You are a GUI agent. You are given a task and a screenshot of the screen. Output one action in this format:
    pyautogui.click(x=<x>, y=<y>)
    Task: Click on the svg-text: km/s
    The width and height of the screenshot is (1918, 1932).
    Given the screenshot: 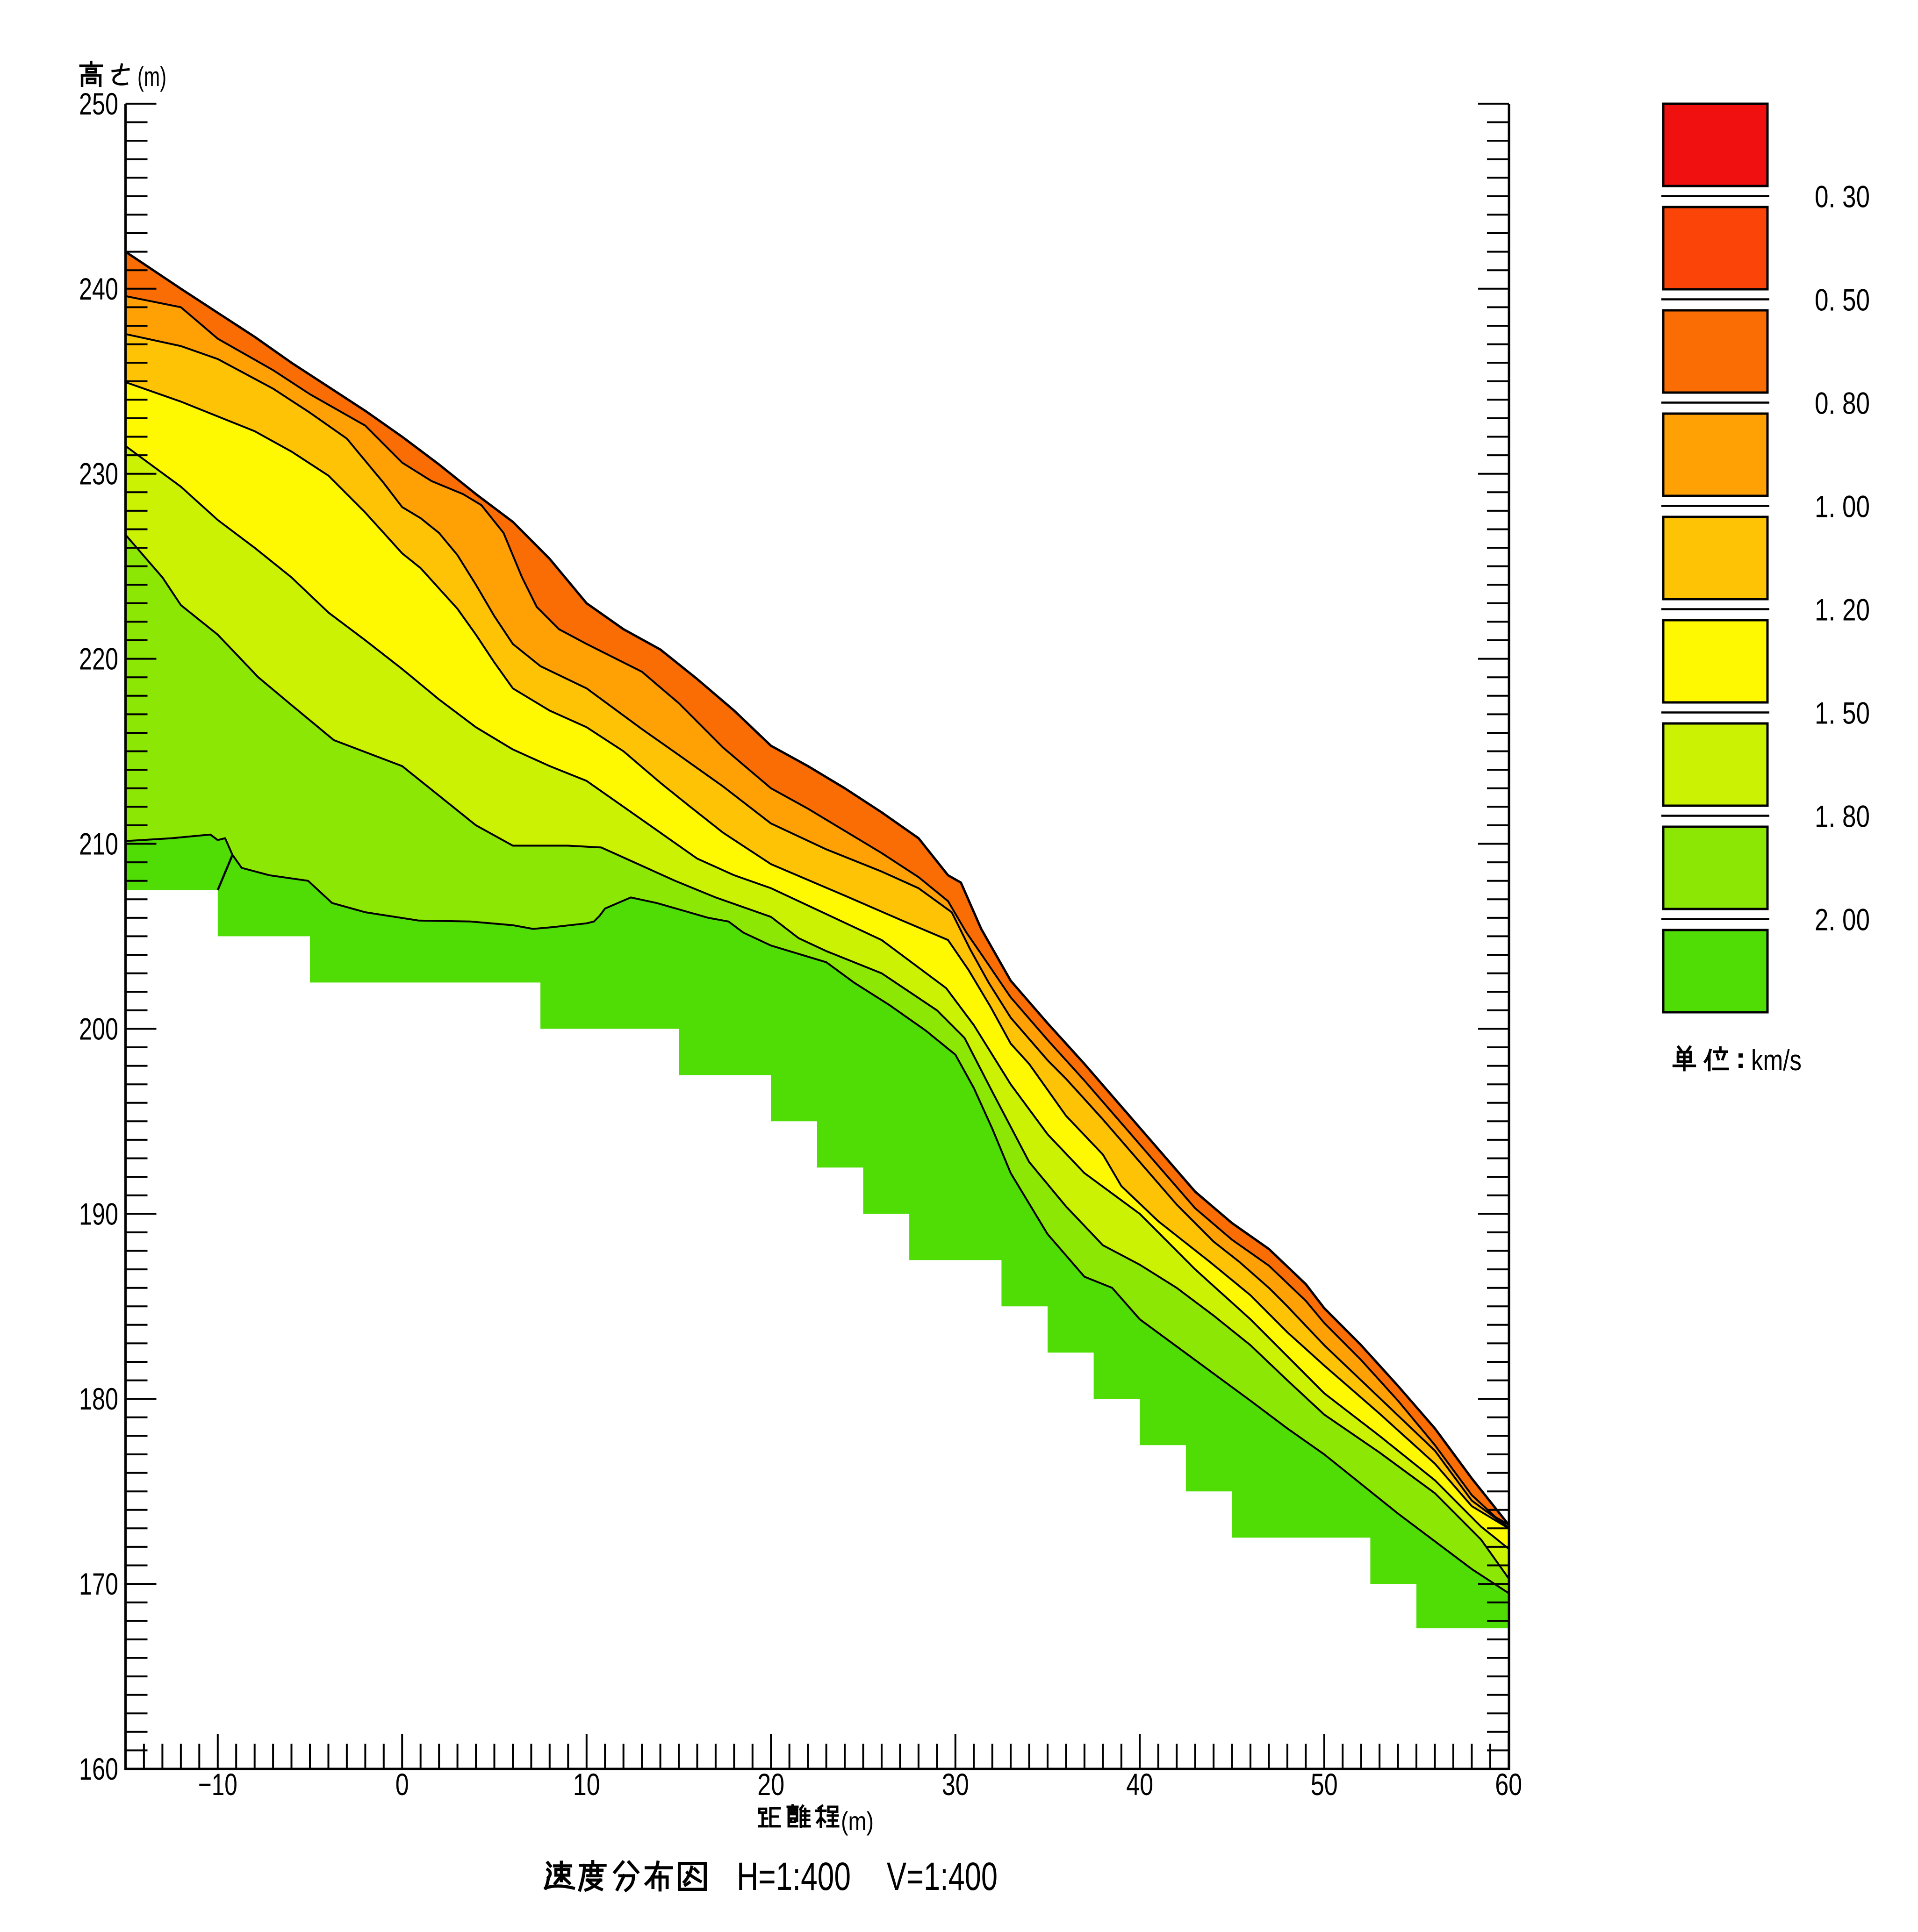 What is the action you would take?
    pyautogui.click(x=1777, y=1061)
    